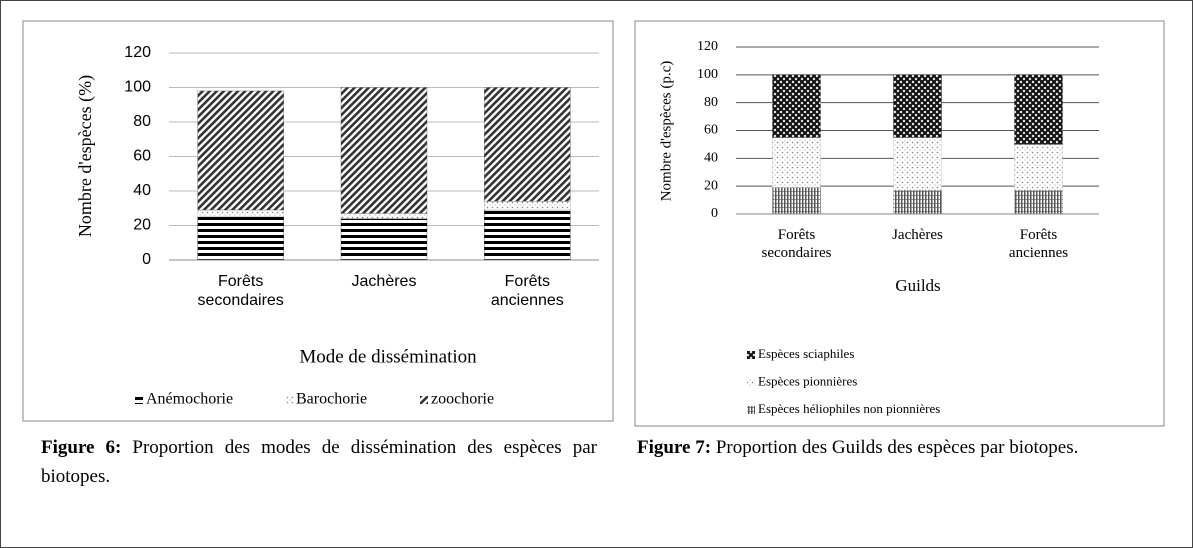 Image resolution: width=1193 pixels, height=548 pixels. What do you see at coordinates (849, 408) in the screenshot?
I see `legend-label: Espèces héliophiles non pionnières` at bounding box center [849, 408].